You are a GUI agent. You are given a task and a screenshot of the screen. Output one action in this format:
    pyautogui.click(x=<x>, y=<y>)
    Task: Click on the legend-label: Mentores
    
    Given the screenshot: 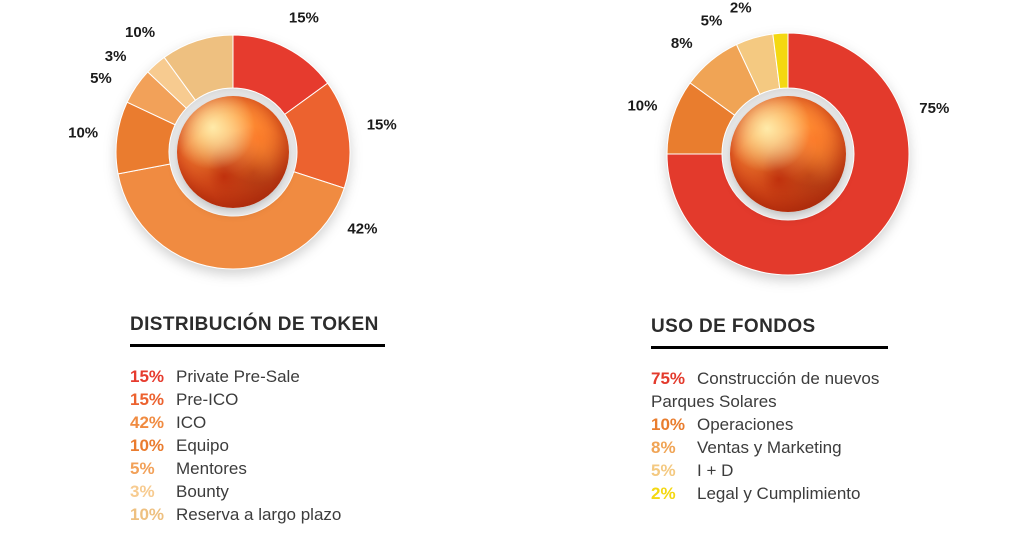 What is the action you would take?
    pyautogui.click(x=211, y=468)
    